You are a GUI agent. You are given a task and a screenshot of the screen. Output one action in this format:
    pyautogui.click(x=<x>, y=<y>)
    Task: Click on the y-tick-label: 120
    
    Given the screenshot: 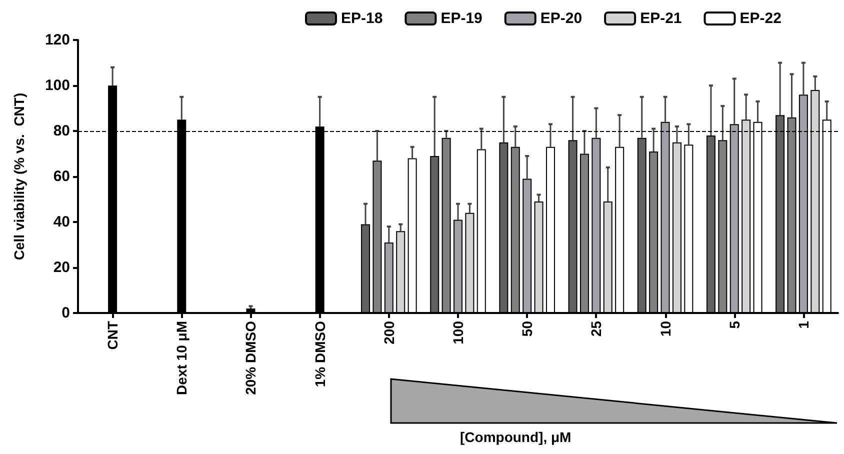 What is the action you would take?
    pyautogui.click(x=57, y=40)
    